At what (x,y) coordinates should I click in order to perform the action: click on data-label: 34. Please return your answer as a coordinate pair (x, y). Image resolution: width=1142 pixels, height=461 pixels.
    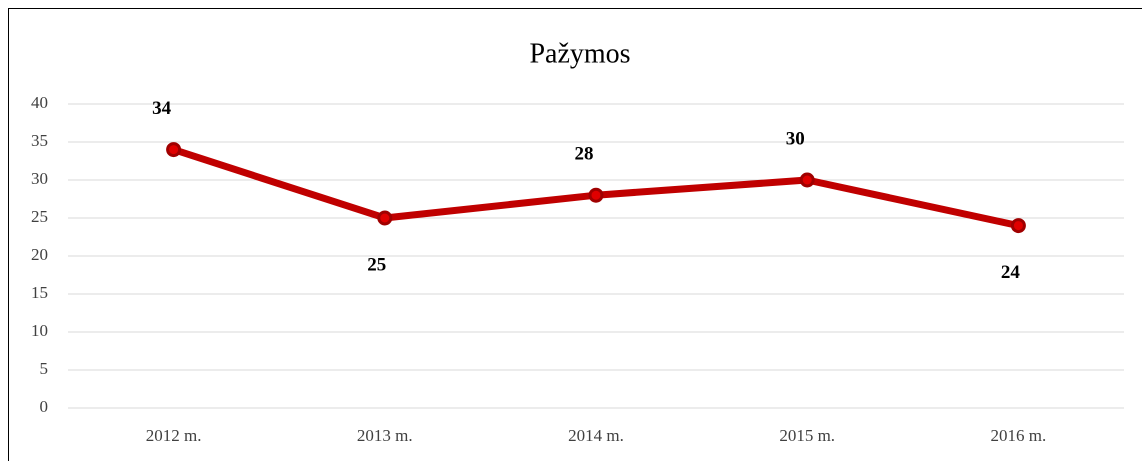
    Looking at the image, I should click on (162, 108).